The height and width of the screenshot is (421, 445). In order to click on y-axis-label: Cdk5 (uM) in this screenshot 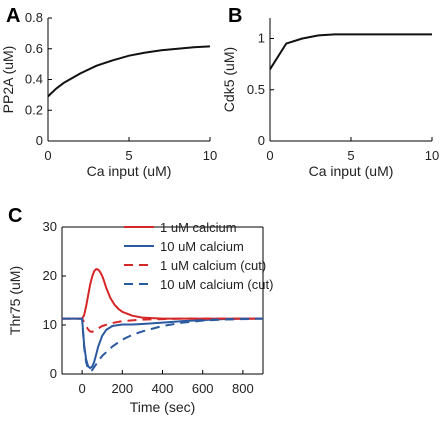, I will do `click(229, 79)`.